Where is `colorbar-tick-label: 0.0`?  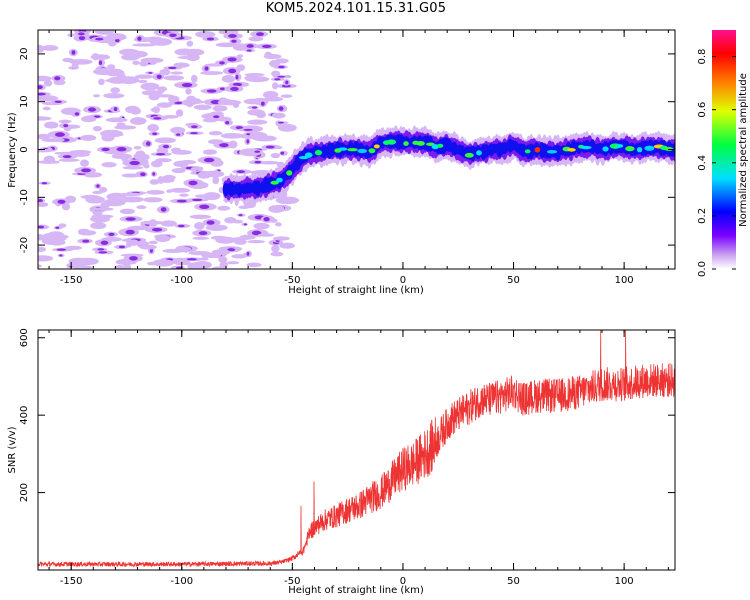
colorbar-tick-label: 0.0 is located at coordinates (702, 269).